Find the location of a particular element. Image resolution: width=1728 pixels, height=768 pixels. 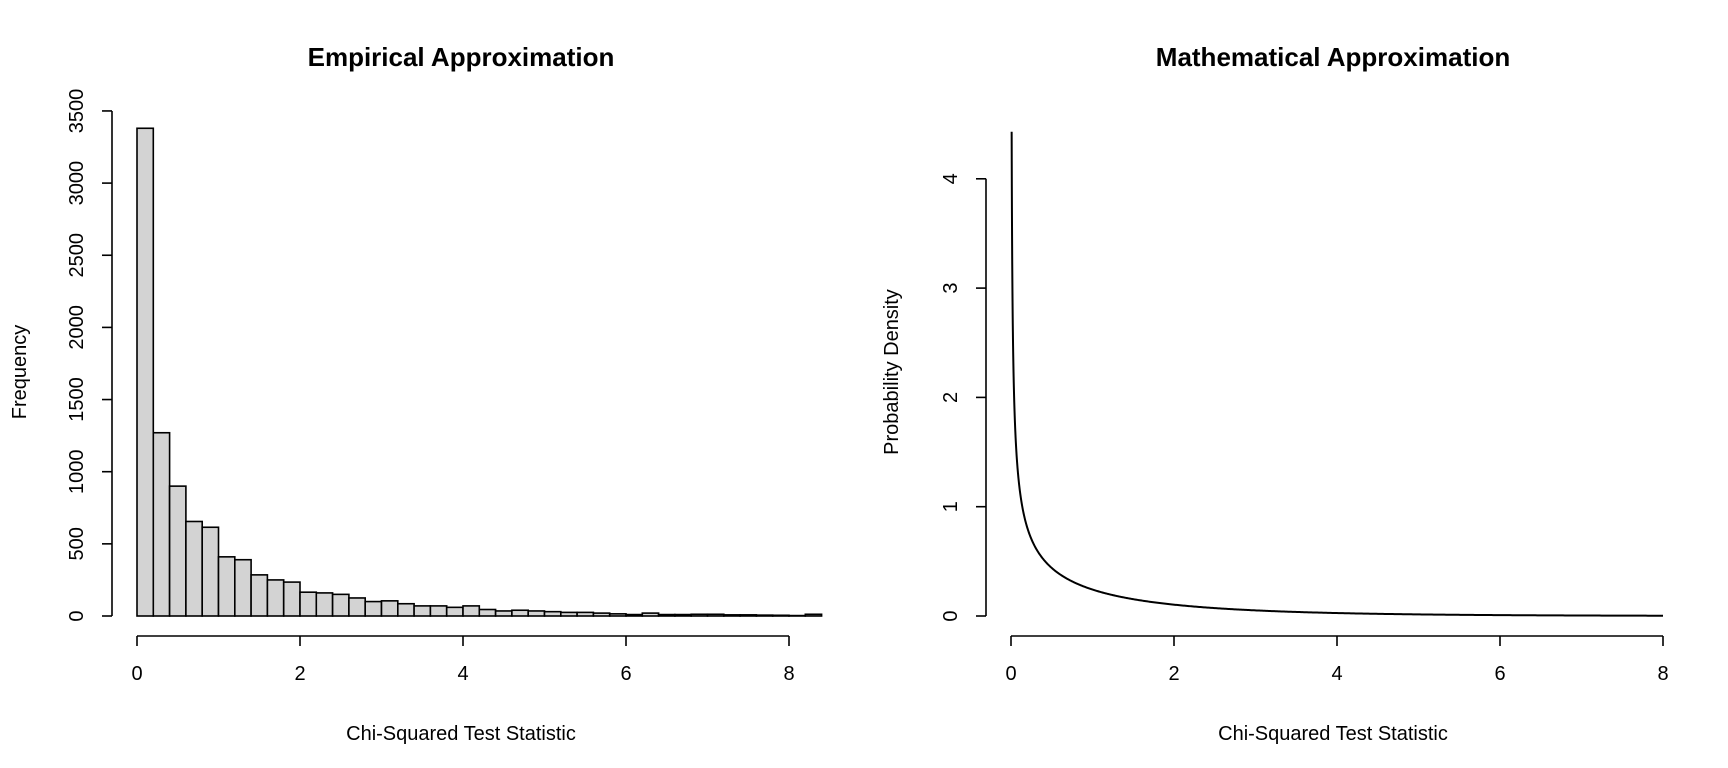

density-y-tick-label: 4 is located at coordinates (951, 178).